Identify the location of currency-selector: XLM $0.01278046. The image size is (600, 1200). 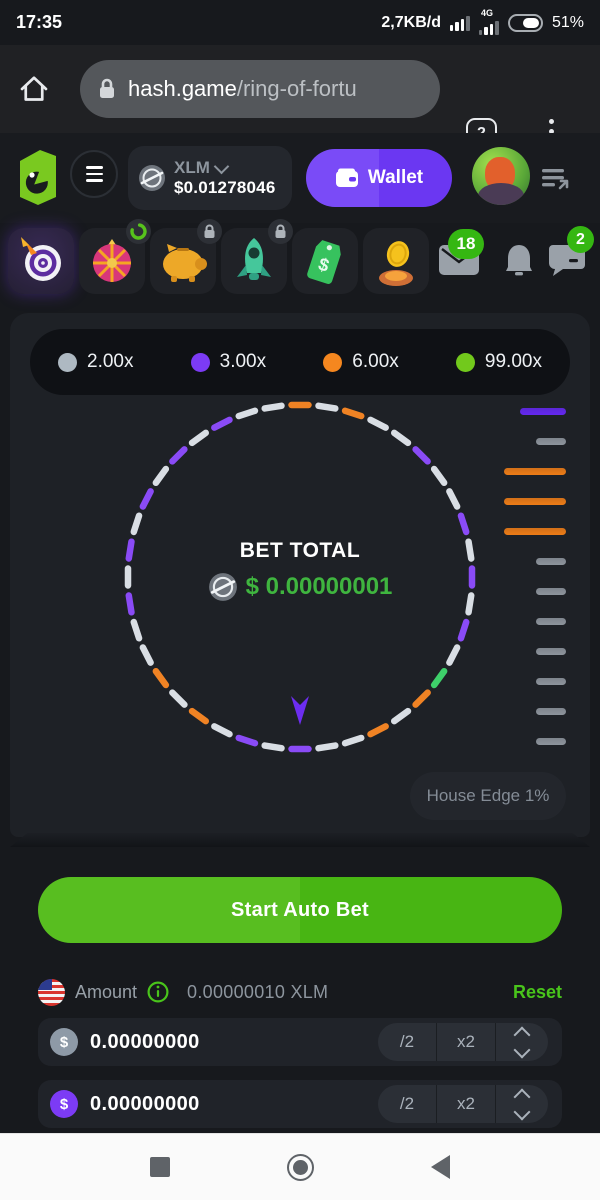
(210, 178).